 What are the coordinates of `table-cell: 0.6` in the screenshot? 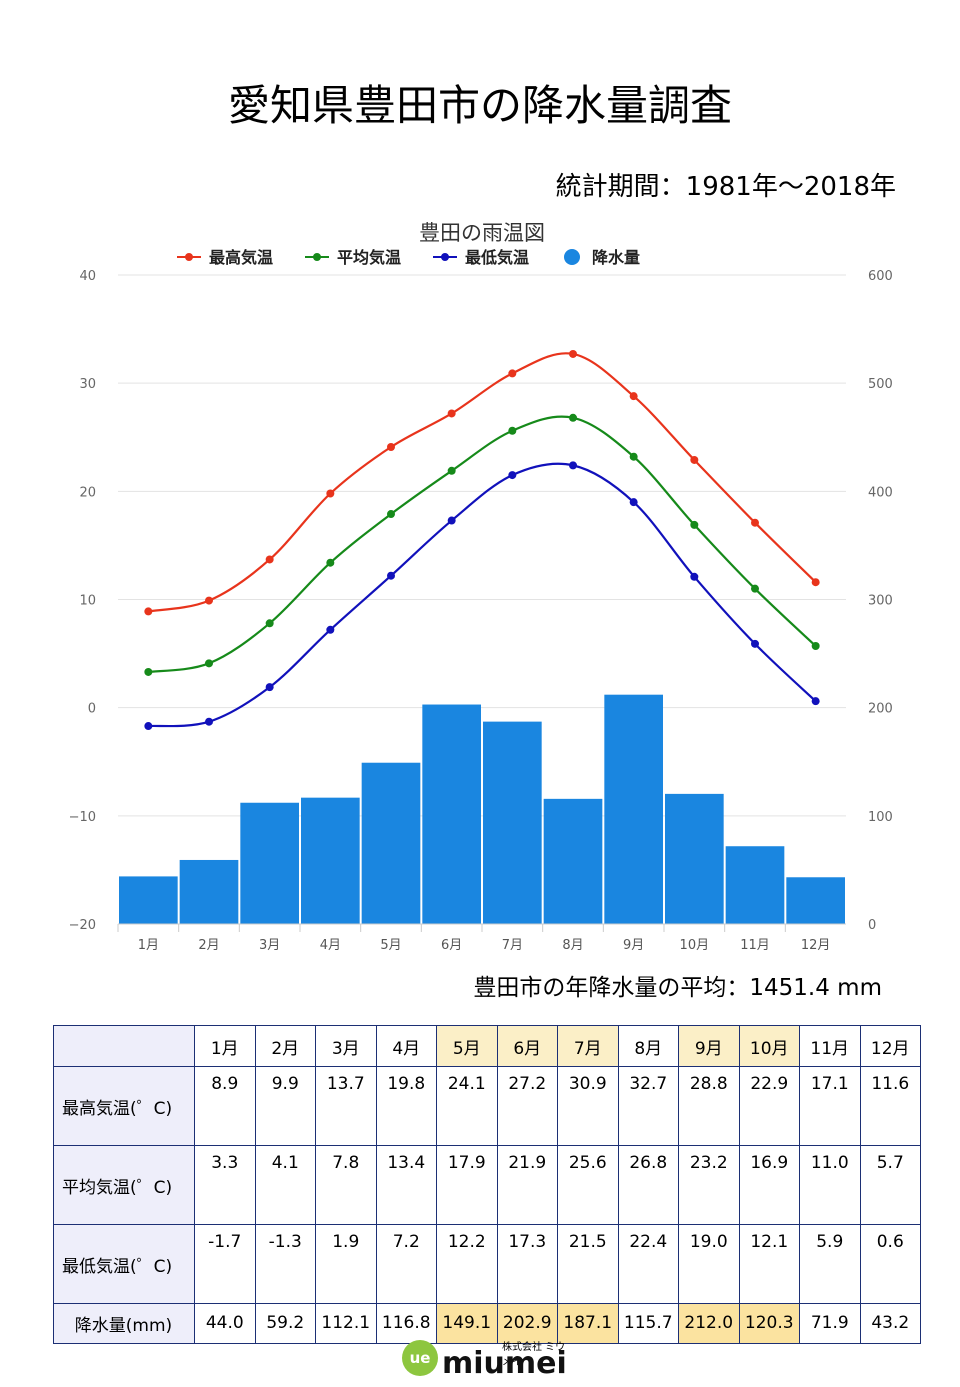 It's located at (890, 1264).